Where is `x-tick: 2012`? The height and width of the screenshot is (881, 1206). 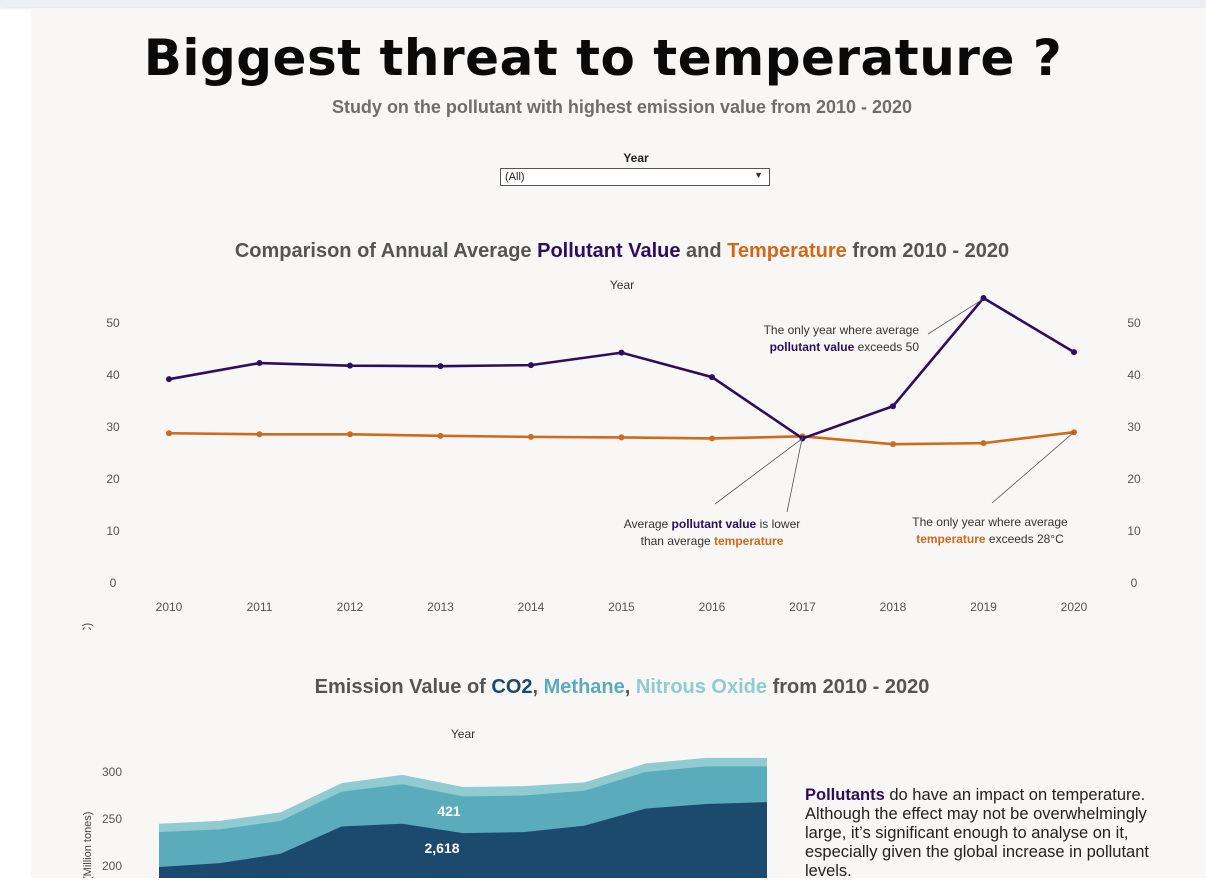
x-tick: 2012 is located at coordinates (350, 607).